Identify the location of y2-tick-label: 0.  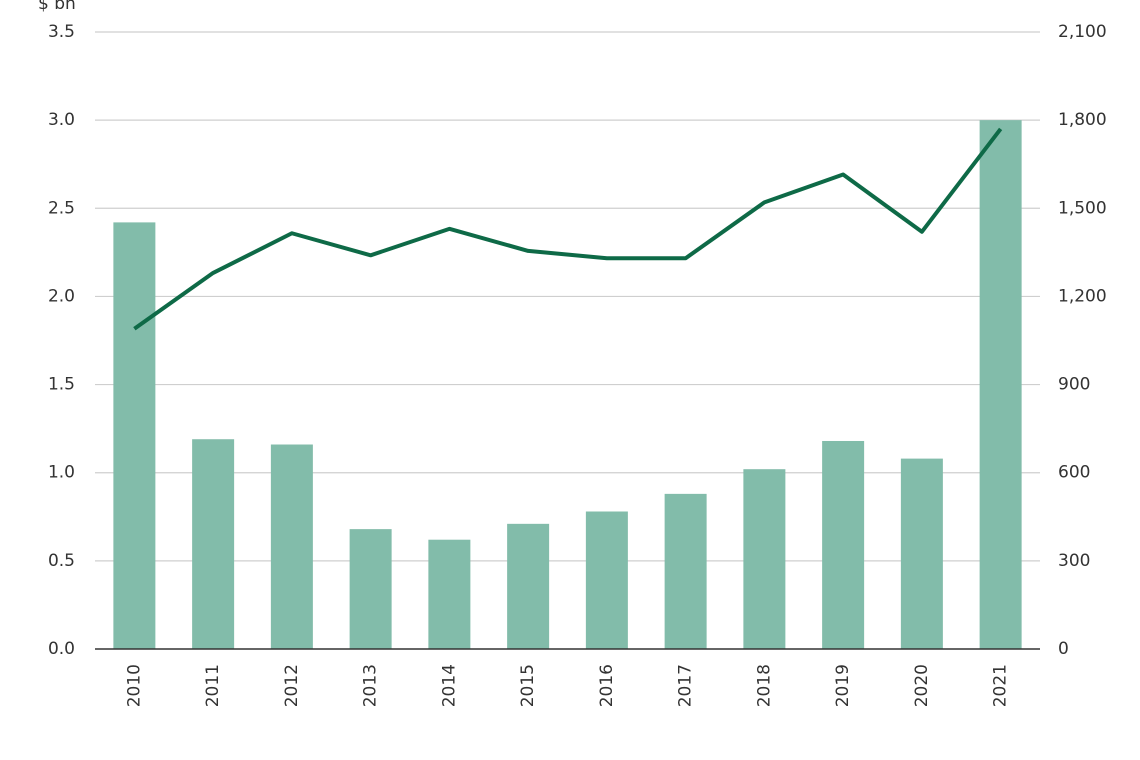
(1063, 649).